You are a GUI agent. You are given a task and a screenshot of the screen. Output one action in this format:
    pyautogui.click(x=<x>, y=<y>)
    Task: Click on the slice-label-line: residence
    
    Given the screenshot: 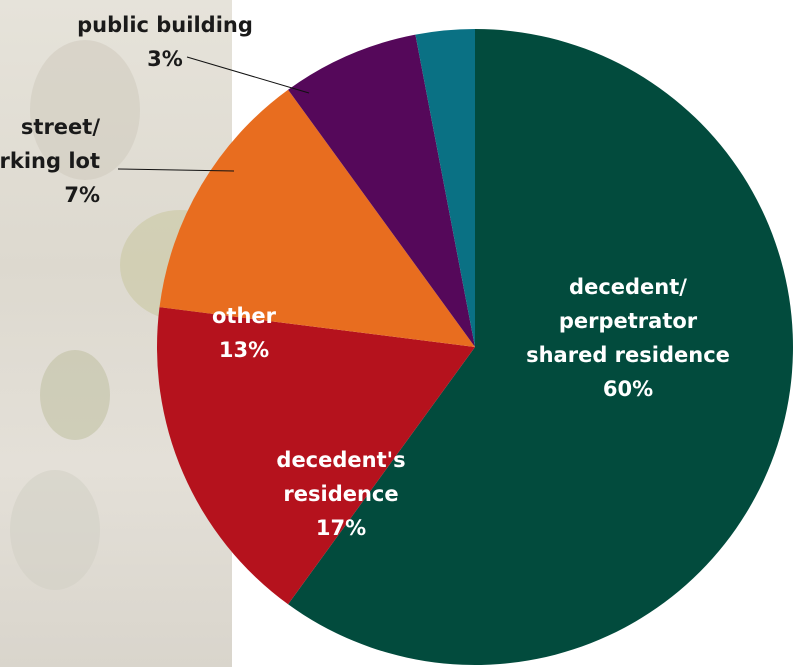 What is the action you would take?
    pyautogui.click(x=340, y=494)
    